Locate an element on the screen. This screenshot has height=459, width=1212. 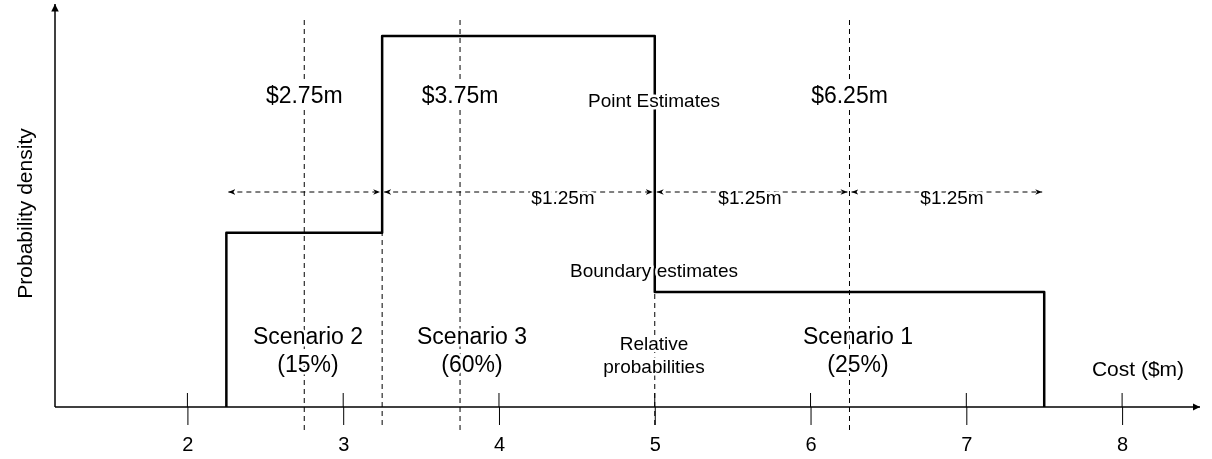
x-tick-label: 5 is located at coordinates (655, 444).